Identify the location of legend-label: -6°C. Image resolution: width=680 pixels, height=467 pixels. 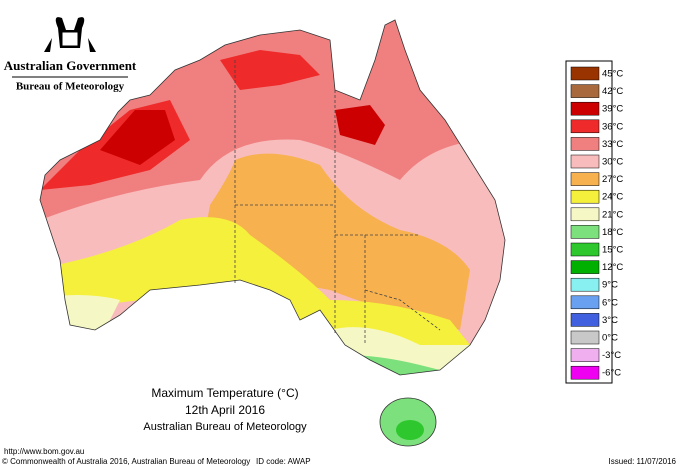
(611, 373).